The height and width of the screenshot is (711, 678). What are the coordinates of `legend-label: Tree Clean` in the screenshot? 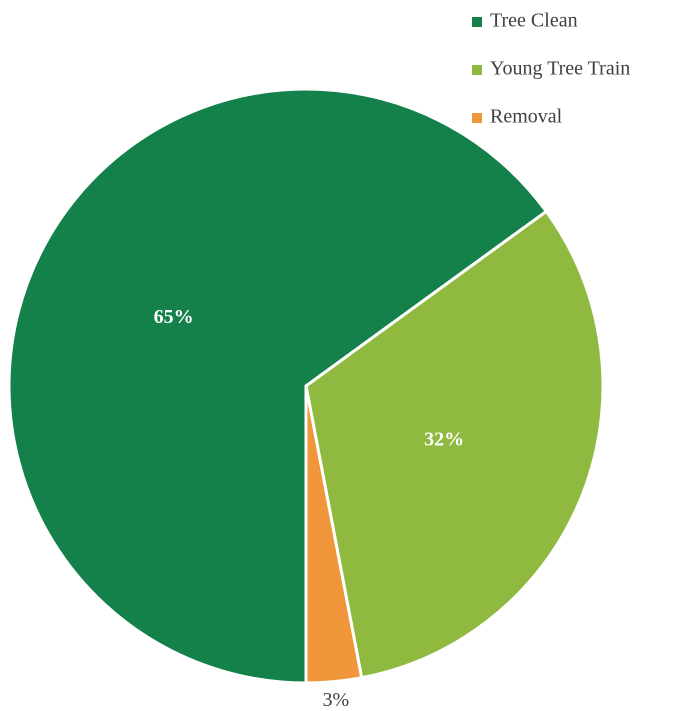 It's located at (534, 21).